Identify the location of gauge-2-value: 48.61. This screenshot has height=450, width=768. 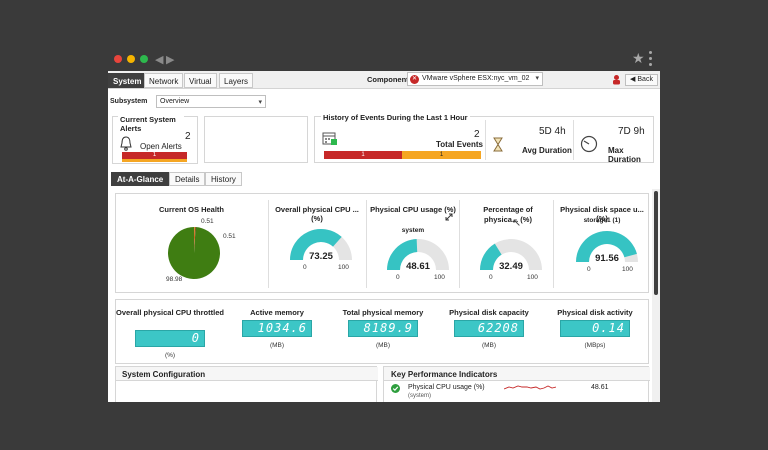
(418, 266).